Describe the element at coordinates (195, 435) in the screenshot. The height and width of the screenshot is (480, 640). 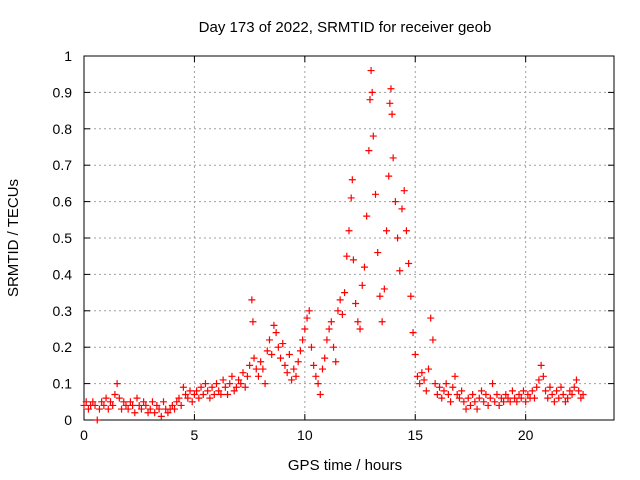
I see `x-tick-label: 5` at that location.